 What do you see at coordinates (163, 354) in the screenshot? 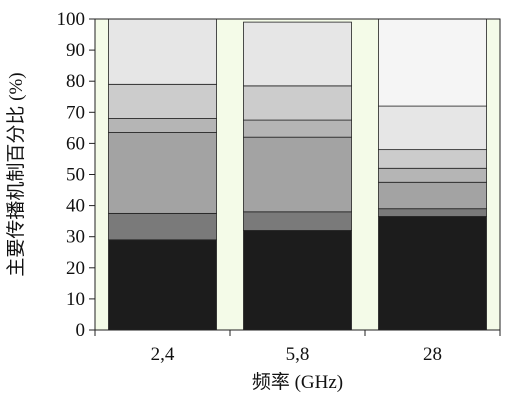
I see `x-tick-label: 2,4` at bounding box center [163, 354].